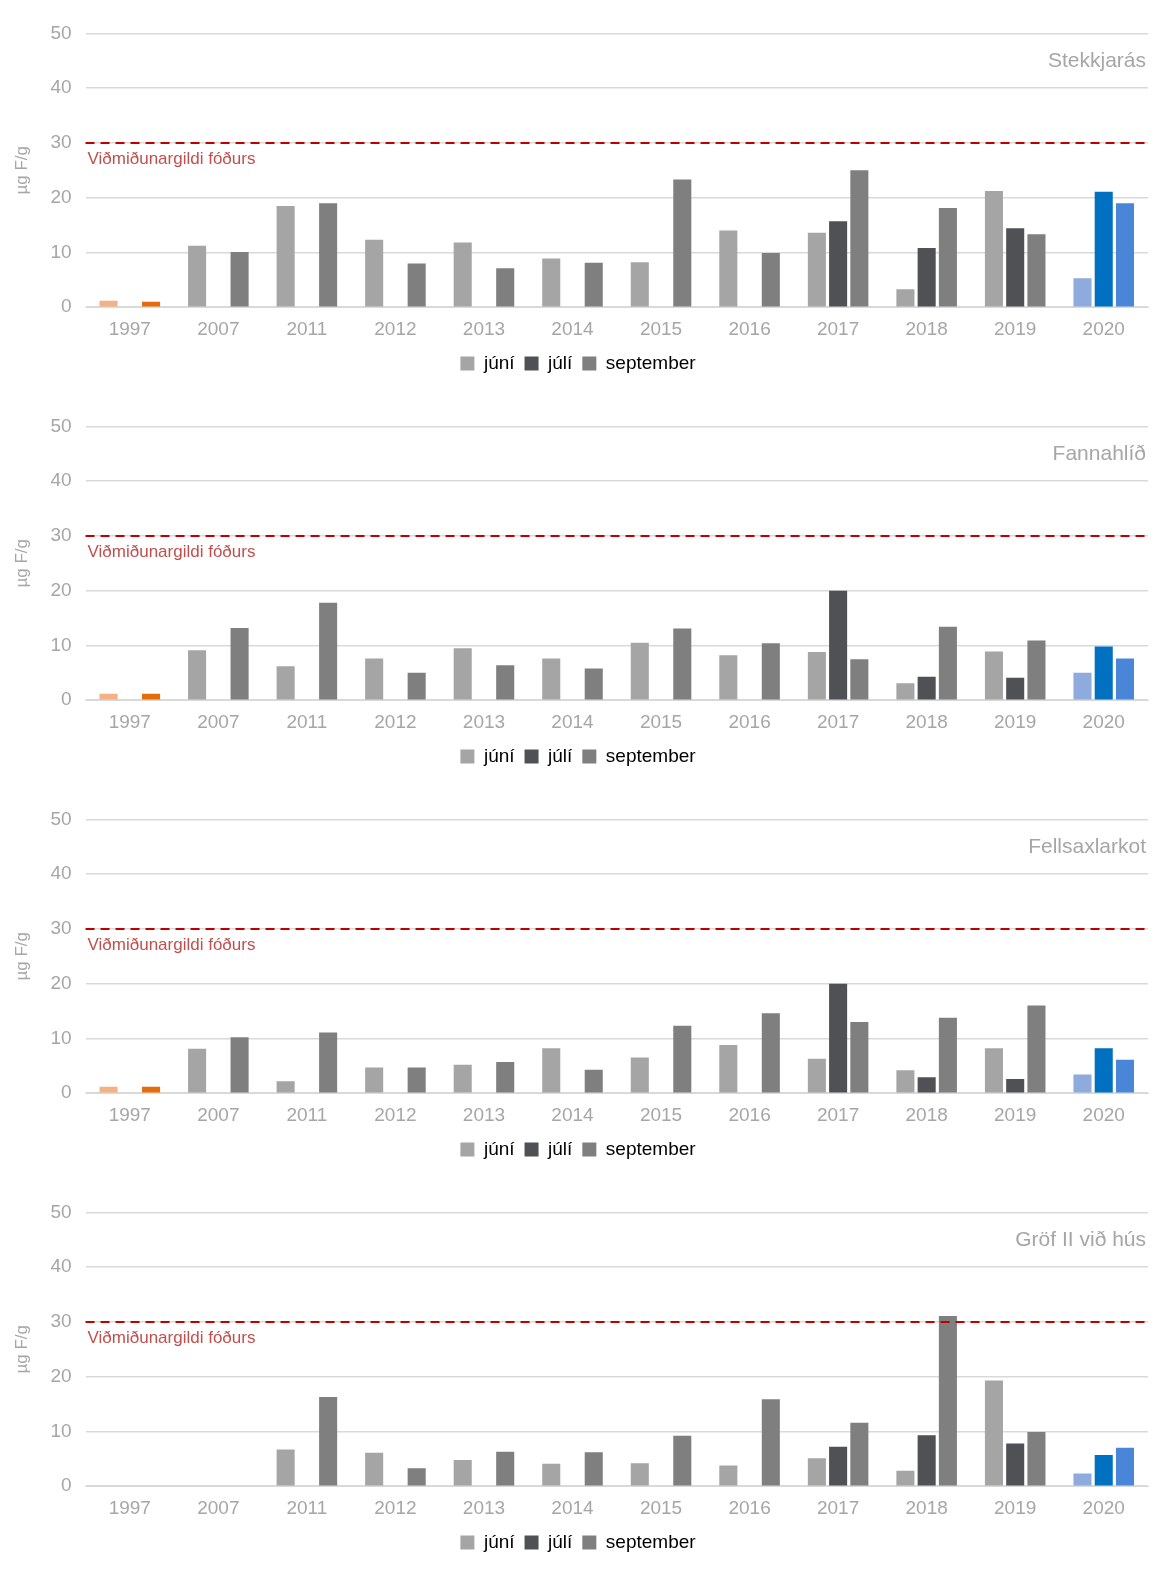 The height and width of the screenshot is (1588, 1168). What do you see at coordinates (1087, 845) in the screenshot?
I see `text: Fellsaxlarkot` at bounding box center [1087, 845].